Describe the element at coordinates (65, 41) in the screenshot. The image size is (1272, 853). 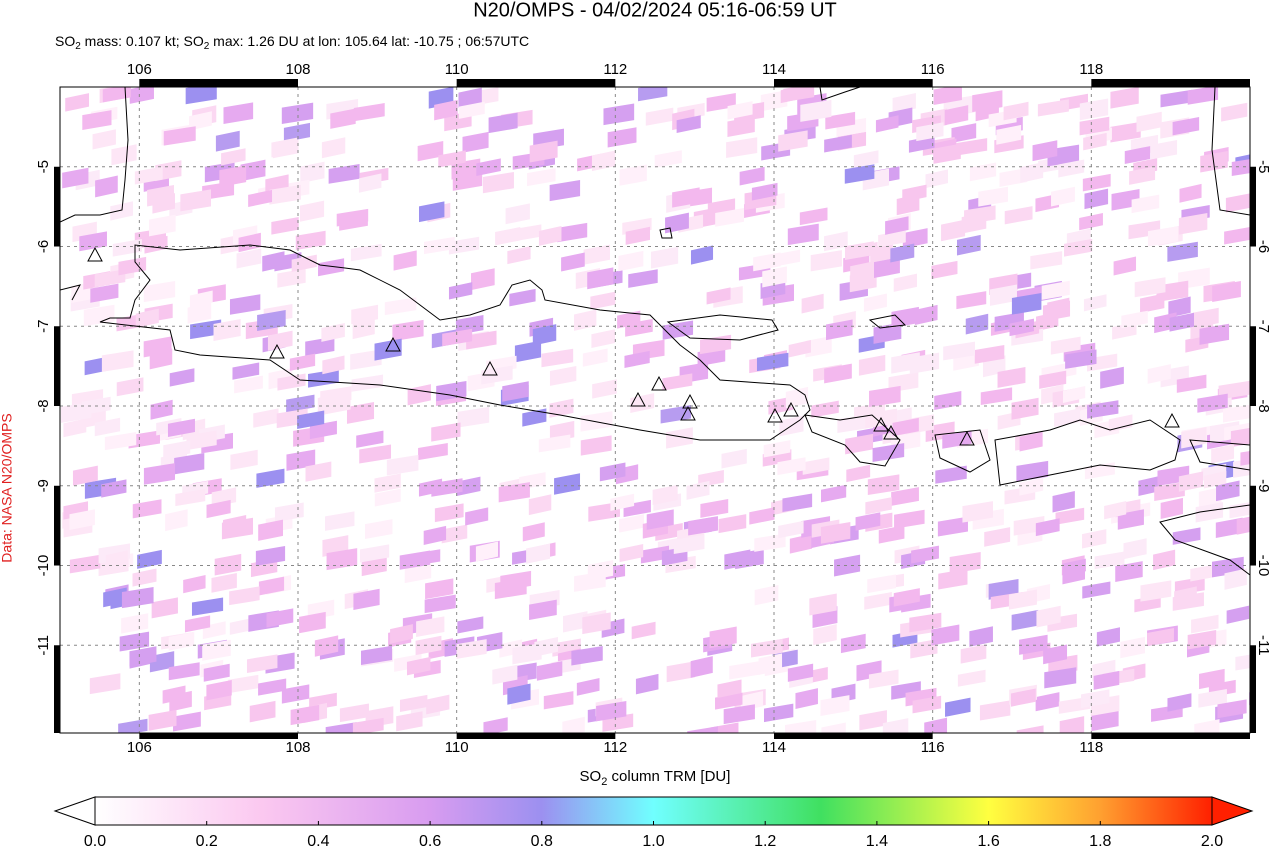
I see `subtitle-part: SO` at that location.